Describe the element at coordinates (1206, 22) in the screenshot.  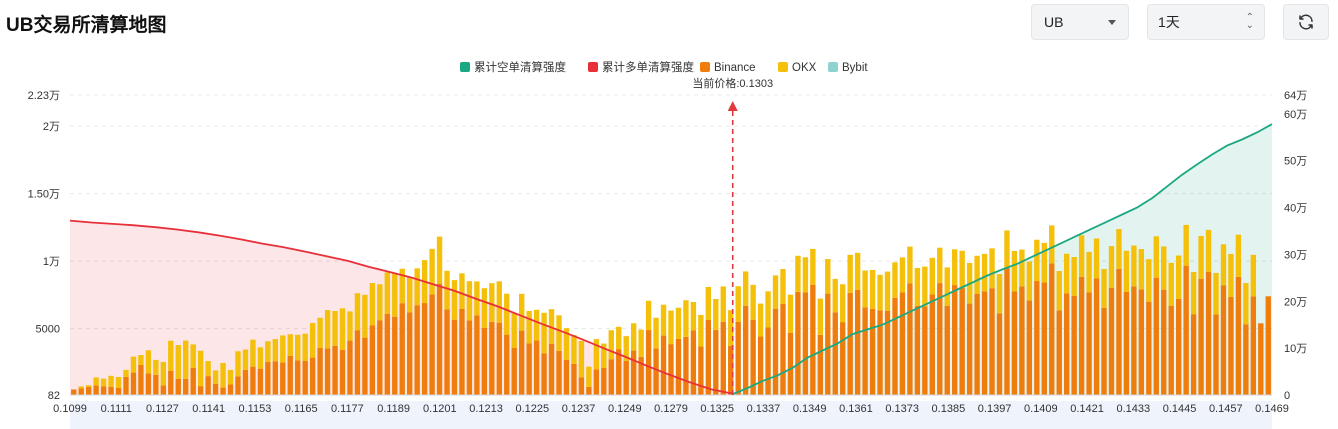
I see `timeframe-select: 1天 ⌃ ⌄` at that location.